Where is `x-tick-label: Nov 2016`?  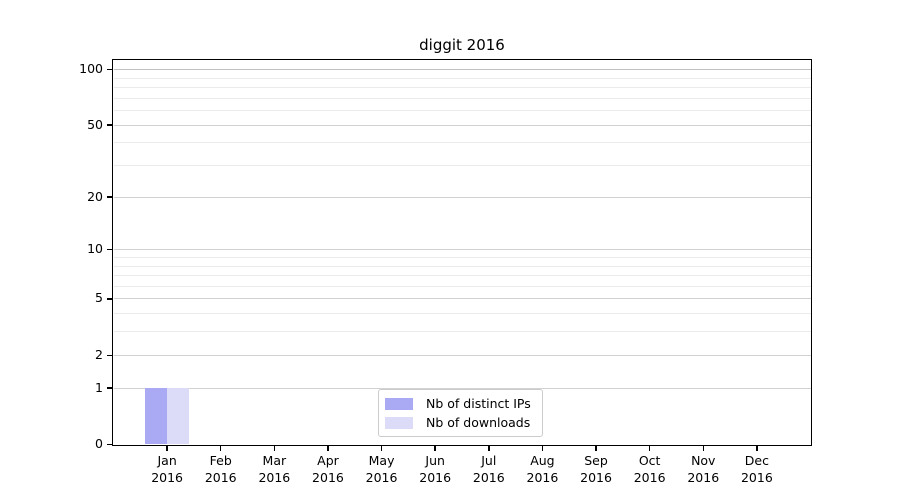 x-tick-label: Nov 2016 is located at coordinates (703, 469).